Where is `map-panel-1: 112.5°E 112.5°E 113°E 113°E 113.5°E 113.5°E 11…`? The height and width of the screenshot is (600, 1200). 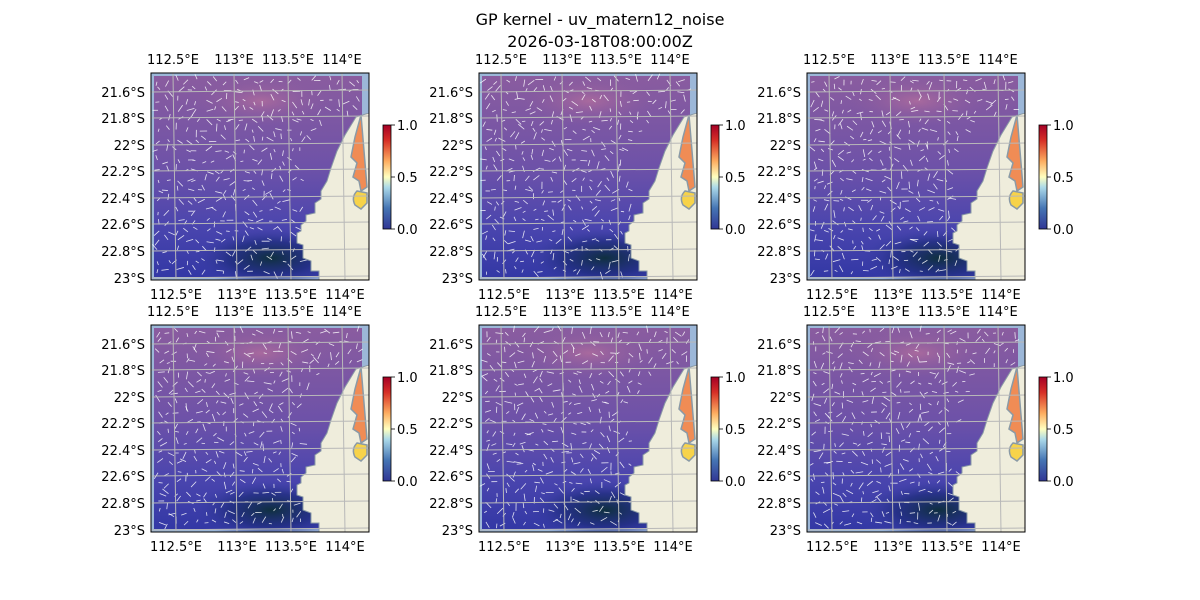
map-panel-1: 112.5°E 112.5°E 113°E 113°E 113.5°E 113.5°E 11… is located at coordinates (259, 178).